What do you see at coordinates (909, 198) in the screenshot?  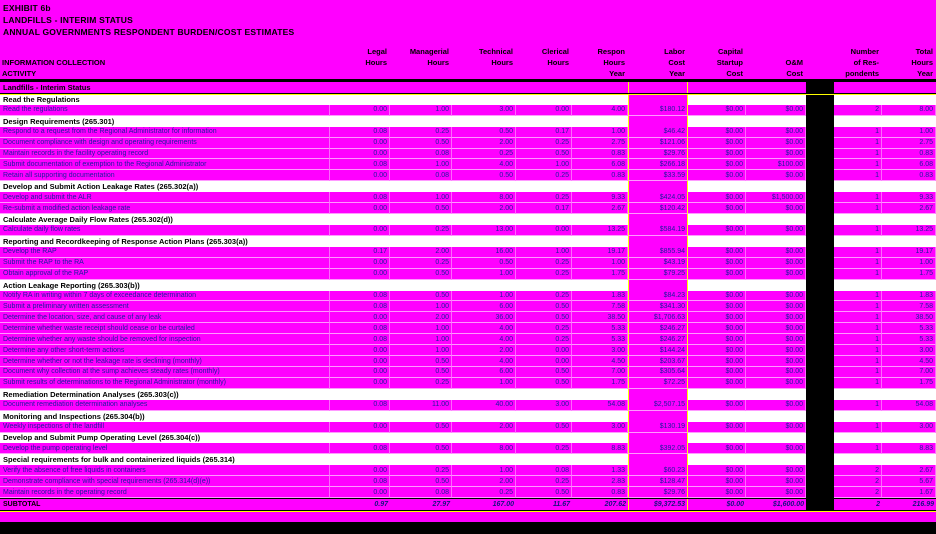 I see `value-cell: 9.33` at bounding box center [909, 198].